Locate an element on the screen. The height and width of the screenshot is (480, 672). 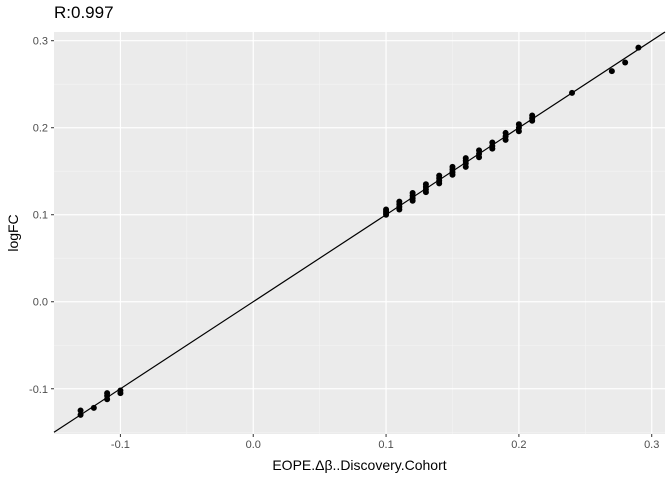
x-tick-label: -0.1 is located at coordinates (120, 445).